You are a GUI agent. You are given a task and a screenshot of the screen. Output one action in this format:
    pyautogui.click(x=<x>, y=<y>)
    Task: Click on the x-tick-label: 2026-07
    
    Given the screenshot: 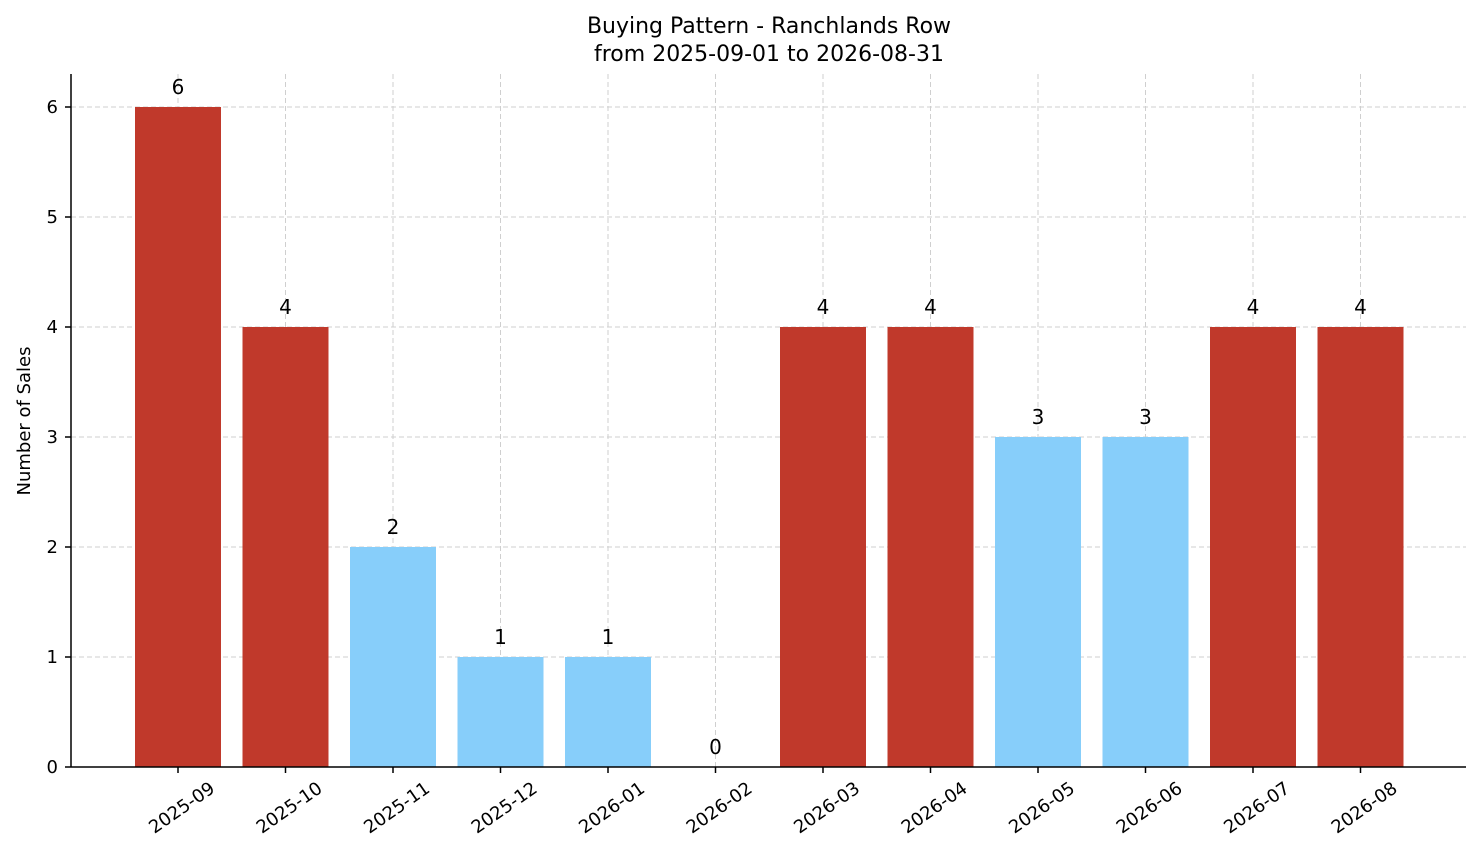 What is the action you would take?
    pyautogui.click(x=1257, y=808)
    